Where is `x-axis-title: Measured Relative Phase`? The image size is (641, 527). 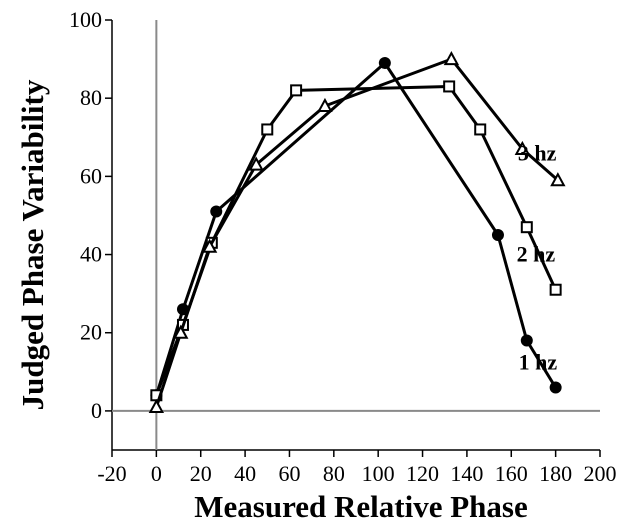
x-axis-title: Measured Relative Phase is located at coordinates (360, 506).